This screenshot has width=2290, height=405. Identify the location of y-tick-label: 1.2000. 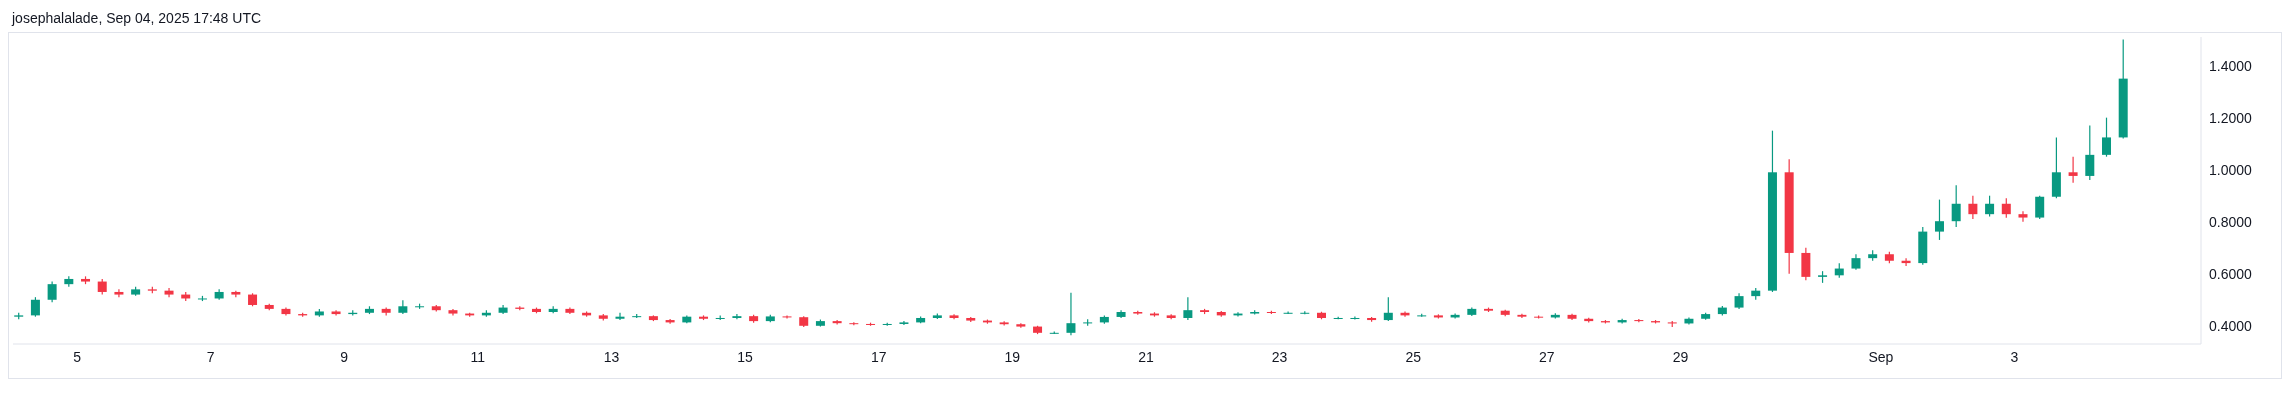
(2231, 117).